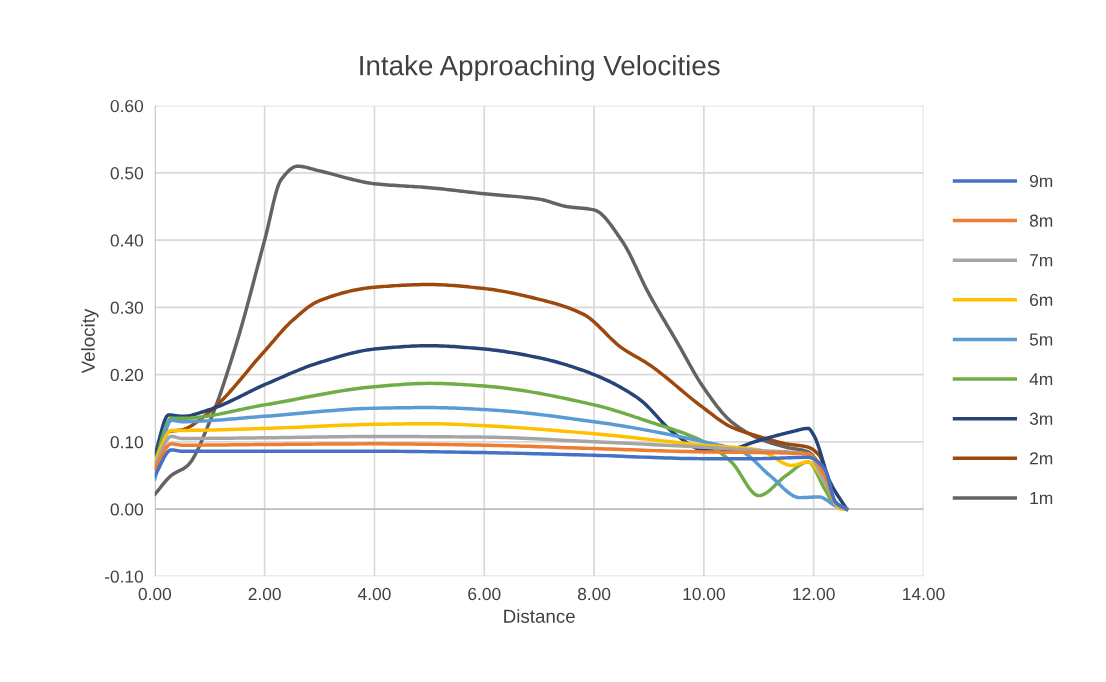 This screenshot has width=1106, height=682. Describe the element at coordinates (127, 442) in the screenshot. I see `y-tick-label: 0.10` at that location.